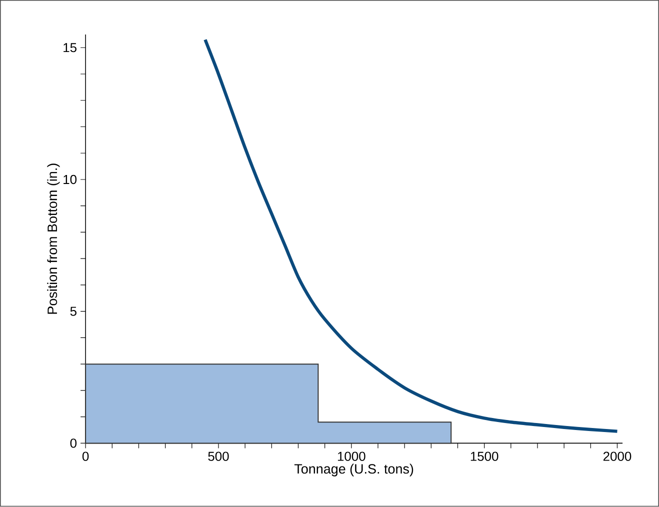  Describe the element at coordinates (354, 470) in the screenshot. I see `x-axis-title: Tonnage (U.S. tons)` at that location.